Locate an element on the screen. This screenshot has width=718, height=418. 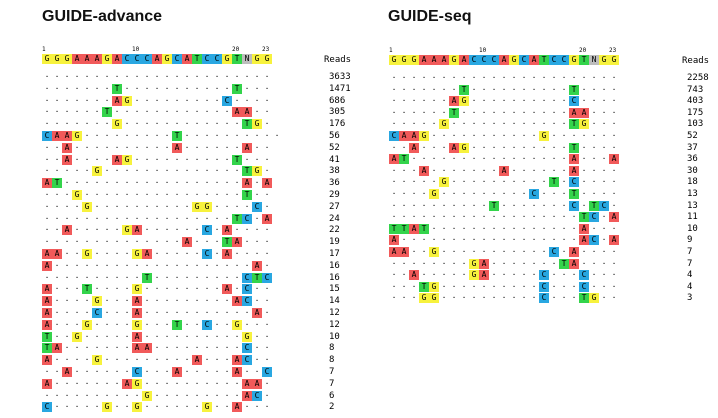
read-count: 18 is located at coordinates (692, 182).